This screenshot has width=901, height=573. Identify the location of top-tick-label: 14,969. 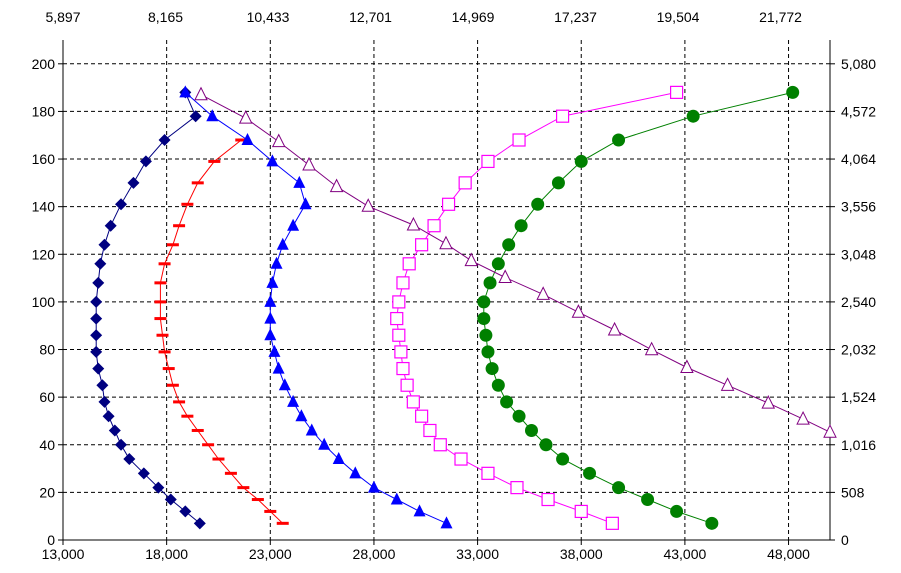
(473, 17).